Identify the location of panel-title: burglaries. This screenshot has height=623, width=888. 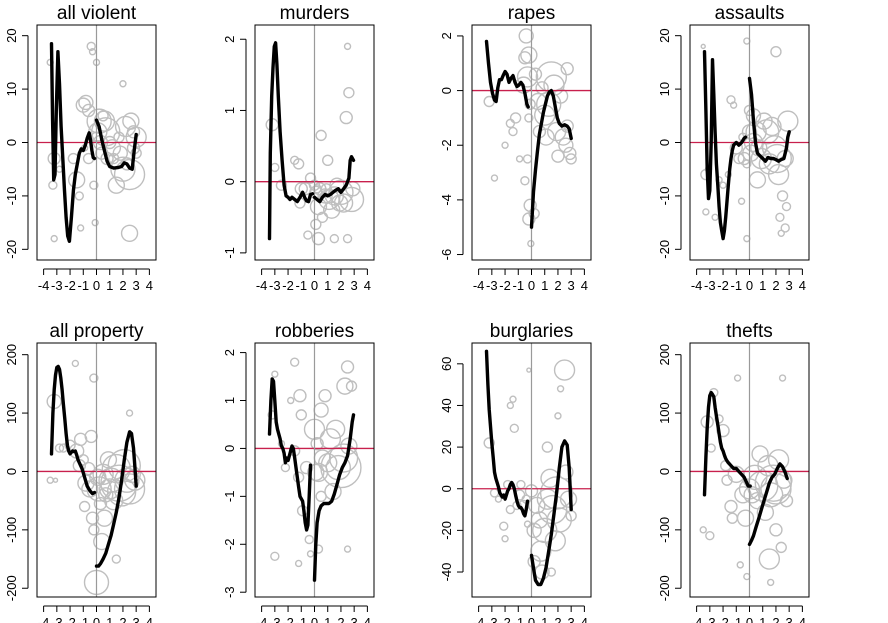
(531, 331).